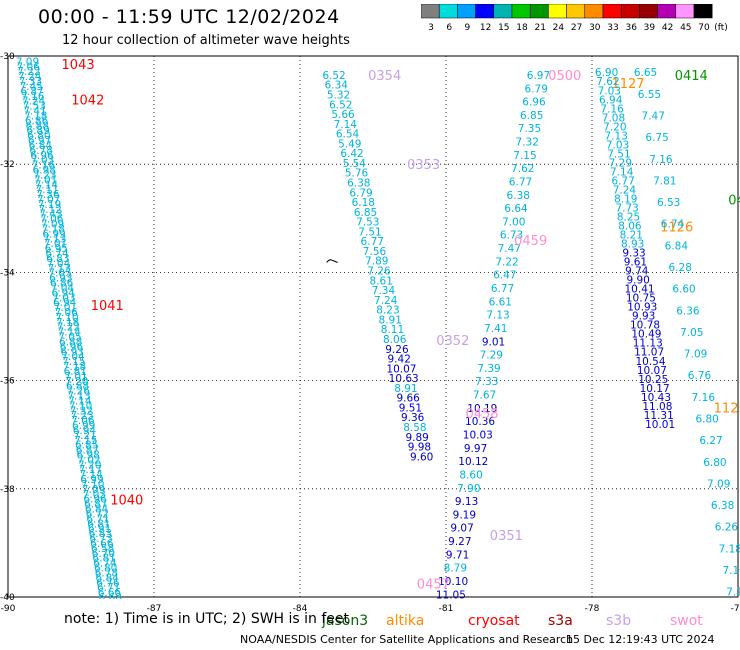  Describe the element at coordinates (466, 502) in the screenshot. I see `wave-height-value: 9.13` at that location.